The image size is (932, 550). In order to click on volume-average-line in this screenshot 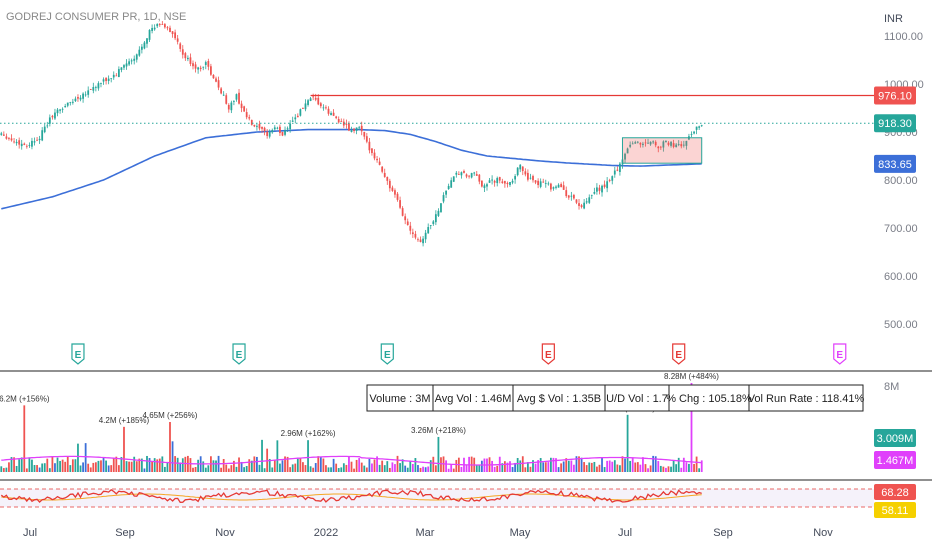, I will do `click(351, 460)`.